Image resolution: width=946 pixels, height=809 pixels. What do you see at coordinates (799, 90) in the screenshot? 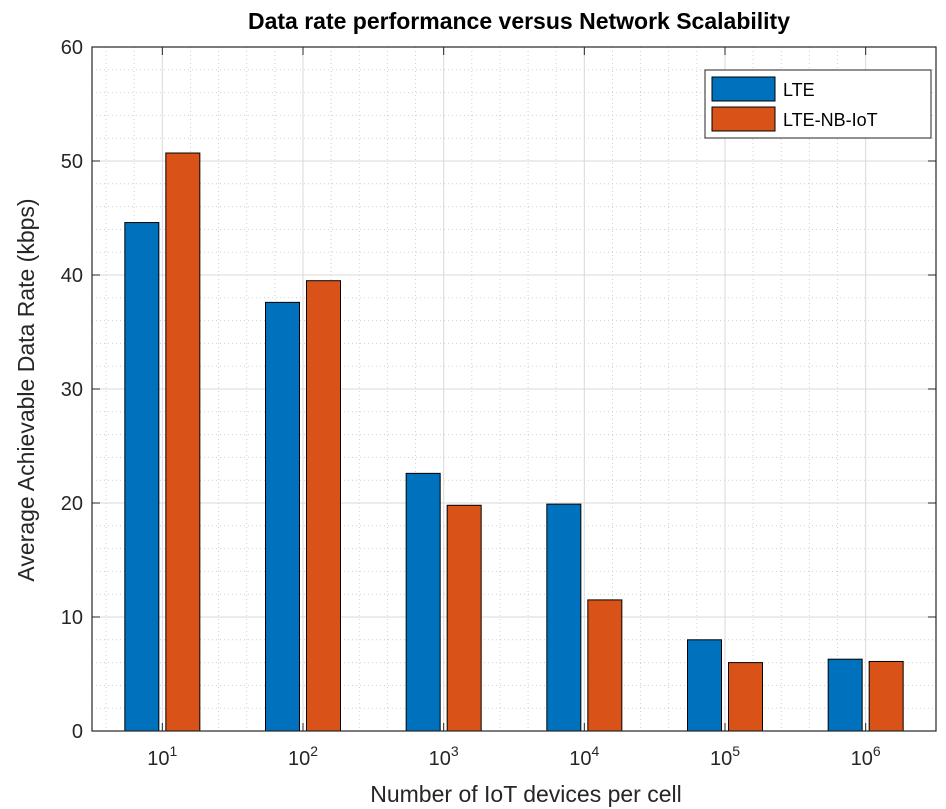
I see `legend-label: LTE` at bounding box center [799, 90].